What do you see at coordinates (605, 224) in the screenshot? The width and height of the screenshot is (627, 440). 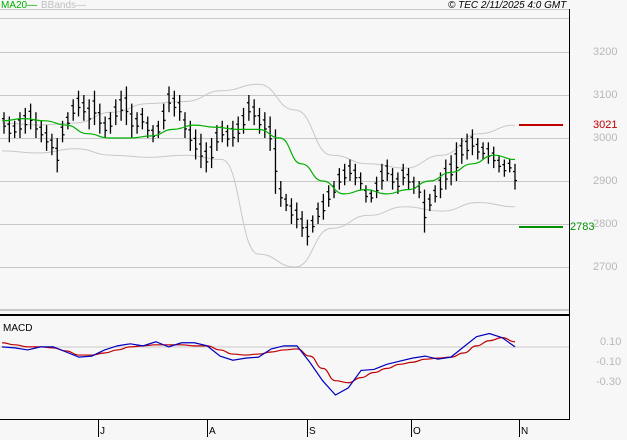 I see `y-tick-2800: 2800` at bounding box center [605, 224].